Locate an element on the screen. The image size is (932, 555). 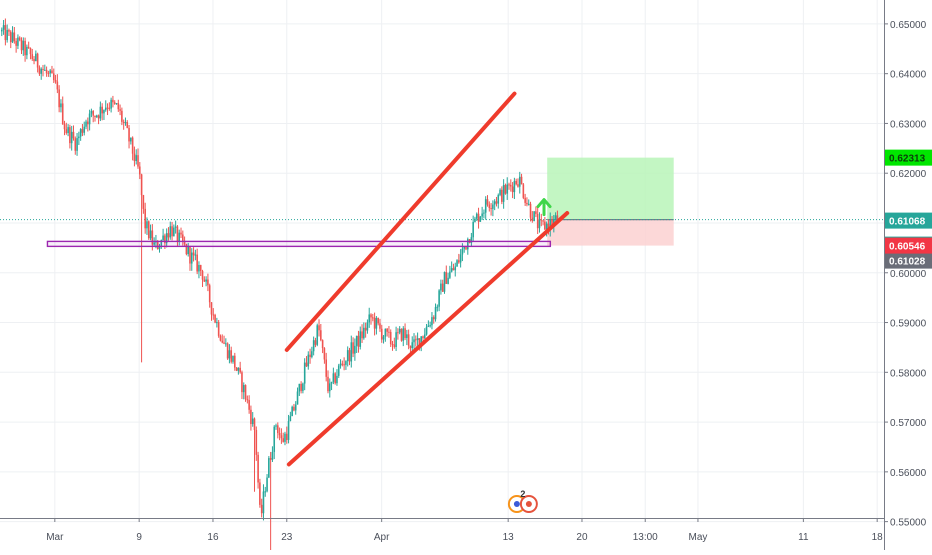
support-zone-box is located at coordinates (299, 244).